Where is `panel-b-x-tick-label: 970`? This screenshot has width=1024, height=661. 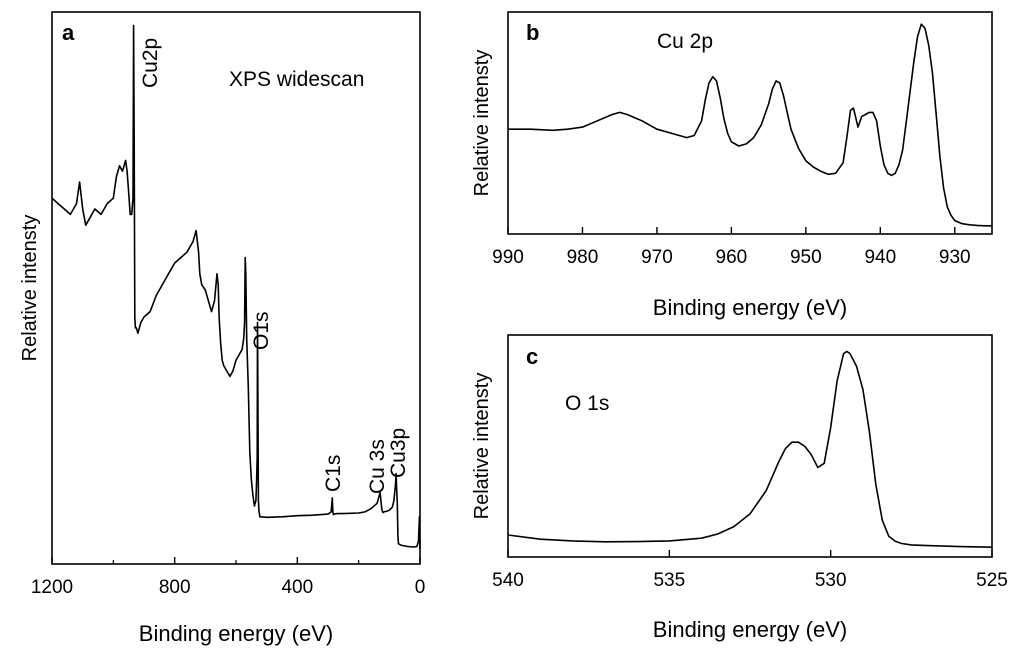 panel-b-x-tick-label: 970 is located at coordinates (657, 257).